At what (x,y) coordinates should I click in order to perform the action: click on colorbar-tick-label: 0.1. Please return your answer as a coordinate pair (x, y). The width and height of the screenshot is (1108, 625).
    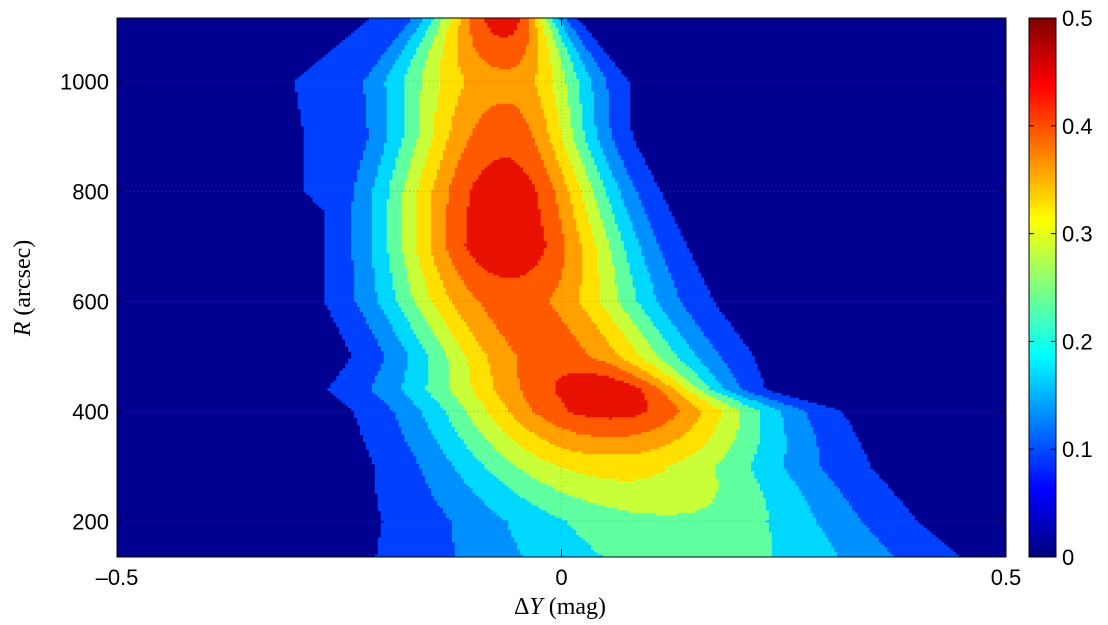
    Looking at the image, I should click on (1077, 449).